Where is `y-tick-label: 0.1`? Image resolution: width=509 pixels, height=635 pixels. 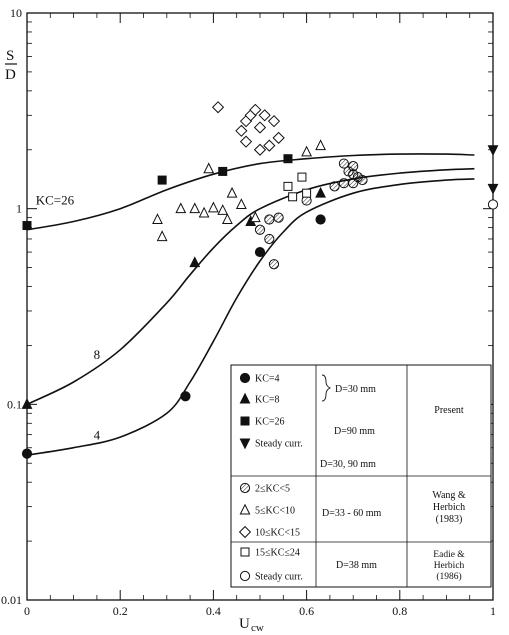
y-tick-label: 0.1 is located at coordinates (14, 404).